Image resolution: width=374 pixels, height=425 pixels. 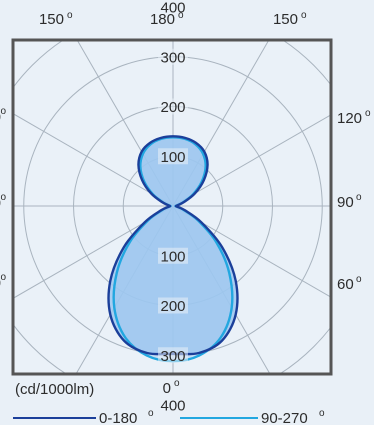 What do you see at coordinates (3, 111) in the screenshot?
I see `degree-mark-left-upper: o` at bounding box center [3, 111].